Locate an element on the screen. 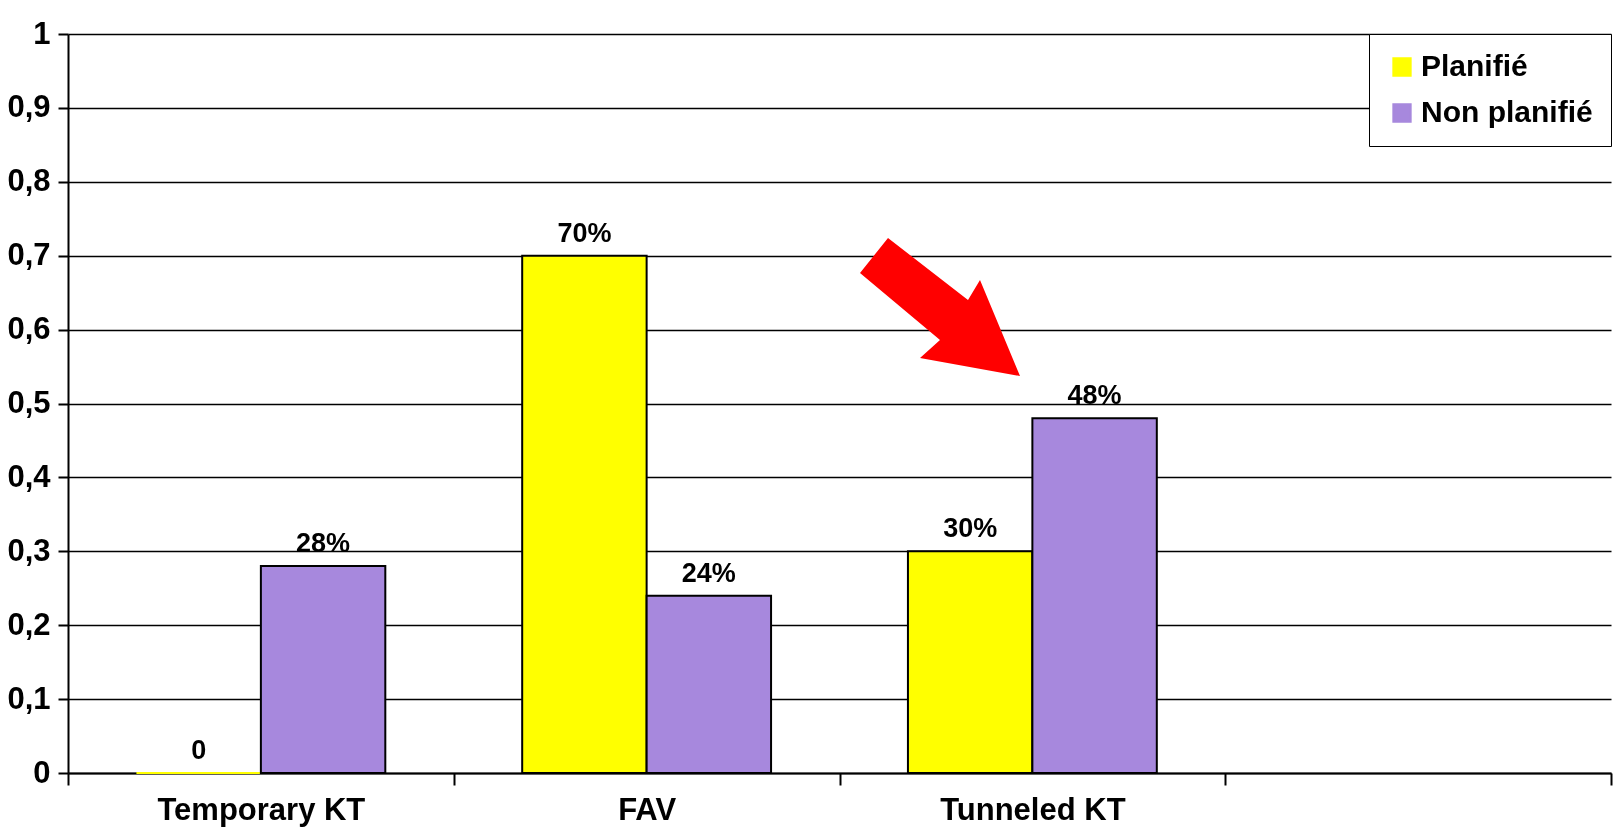 The image size is (1614, 833). data-label: 48% is located at coordinates (1094, 395).